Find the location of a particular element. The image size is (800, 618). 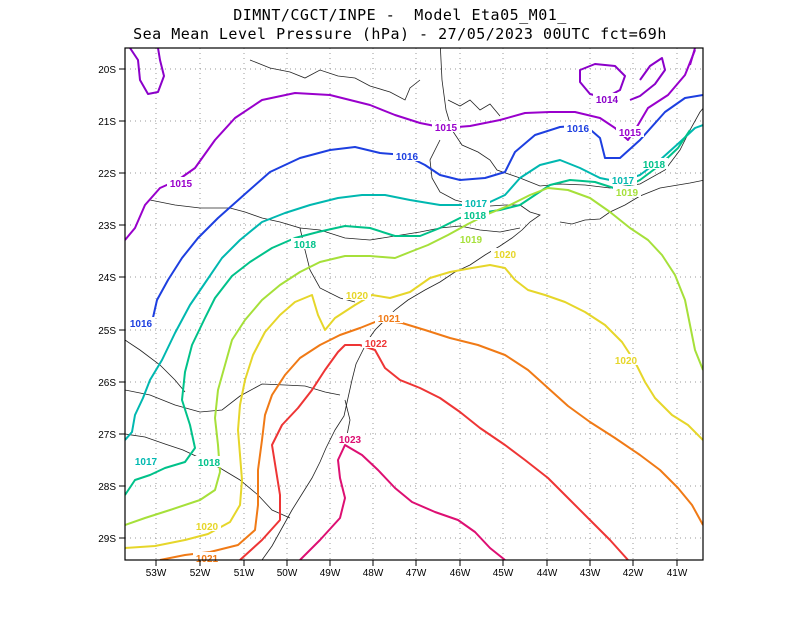

longitude-axis: 53W 52W 51W 50W 49W 48W 47W 46W 45W 44W 43W 42W 41W is located at coordinates (417, 569).